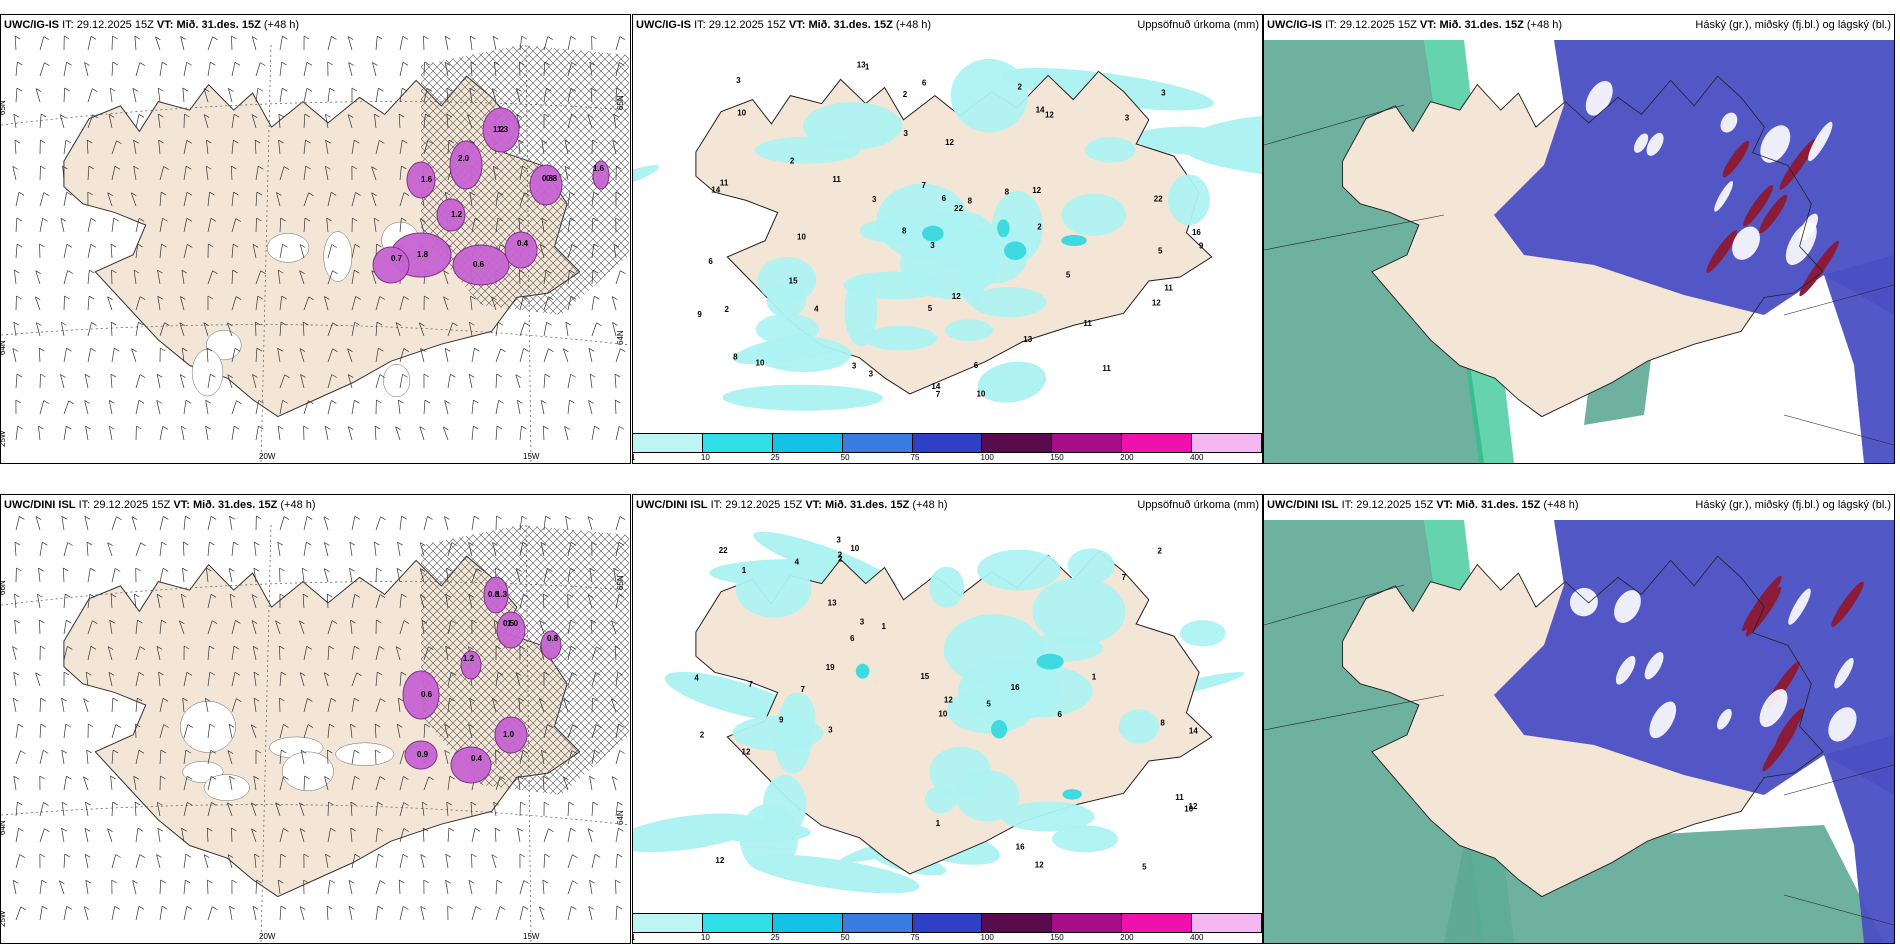  Describe the element at coordinates (1334, 605) in the screenshot. I see `graticule-line` at that location.